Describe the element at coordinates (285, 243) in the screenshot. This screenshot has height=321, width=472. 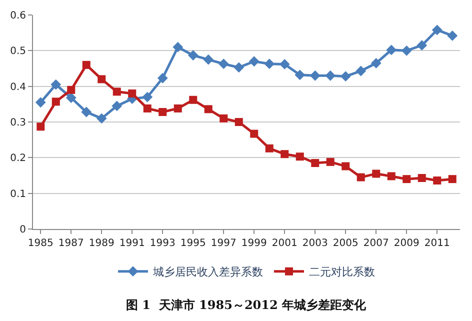
I see `x-tick-label: 2001` at that location.